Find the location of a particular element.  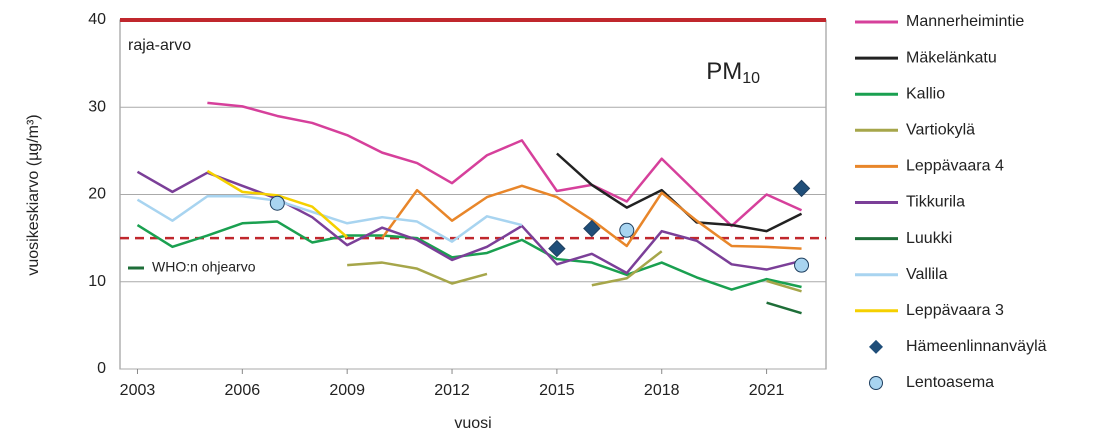

legend-label: Vallila is located at coordinates (927, 274).